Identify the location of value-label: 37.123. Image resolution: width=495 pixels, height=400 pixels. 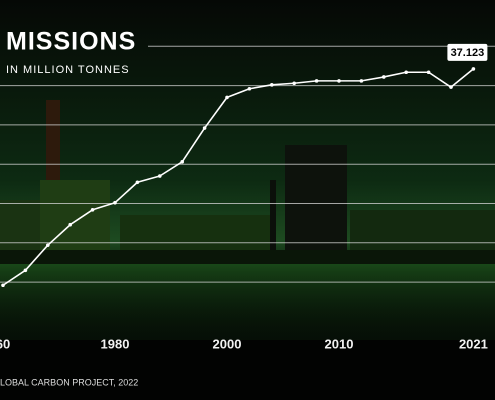
(467, 52).